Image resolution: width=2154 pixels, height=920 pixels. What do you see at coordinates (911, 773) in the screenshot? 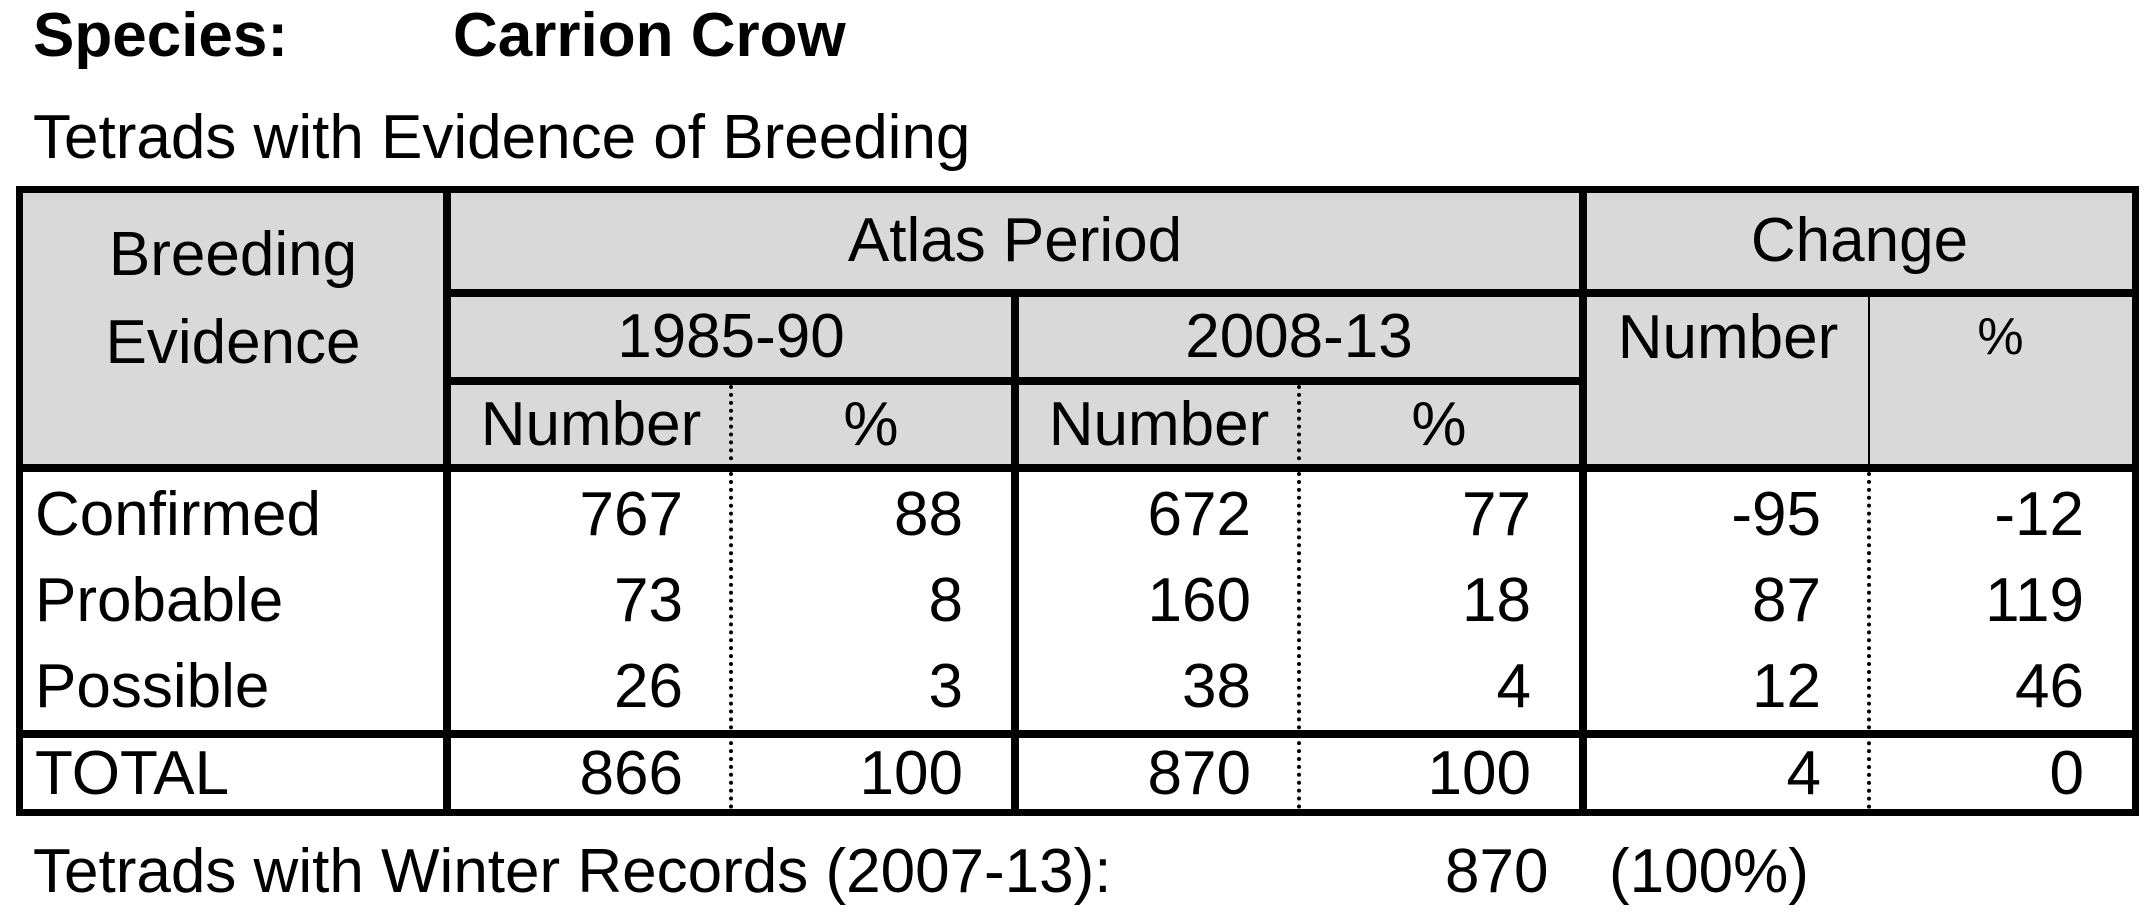
I see `total-p1: 100` at bounding box center [911, 773].